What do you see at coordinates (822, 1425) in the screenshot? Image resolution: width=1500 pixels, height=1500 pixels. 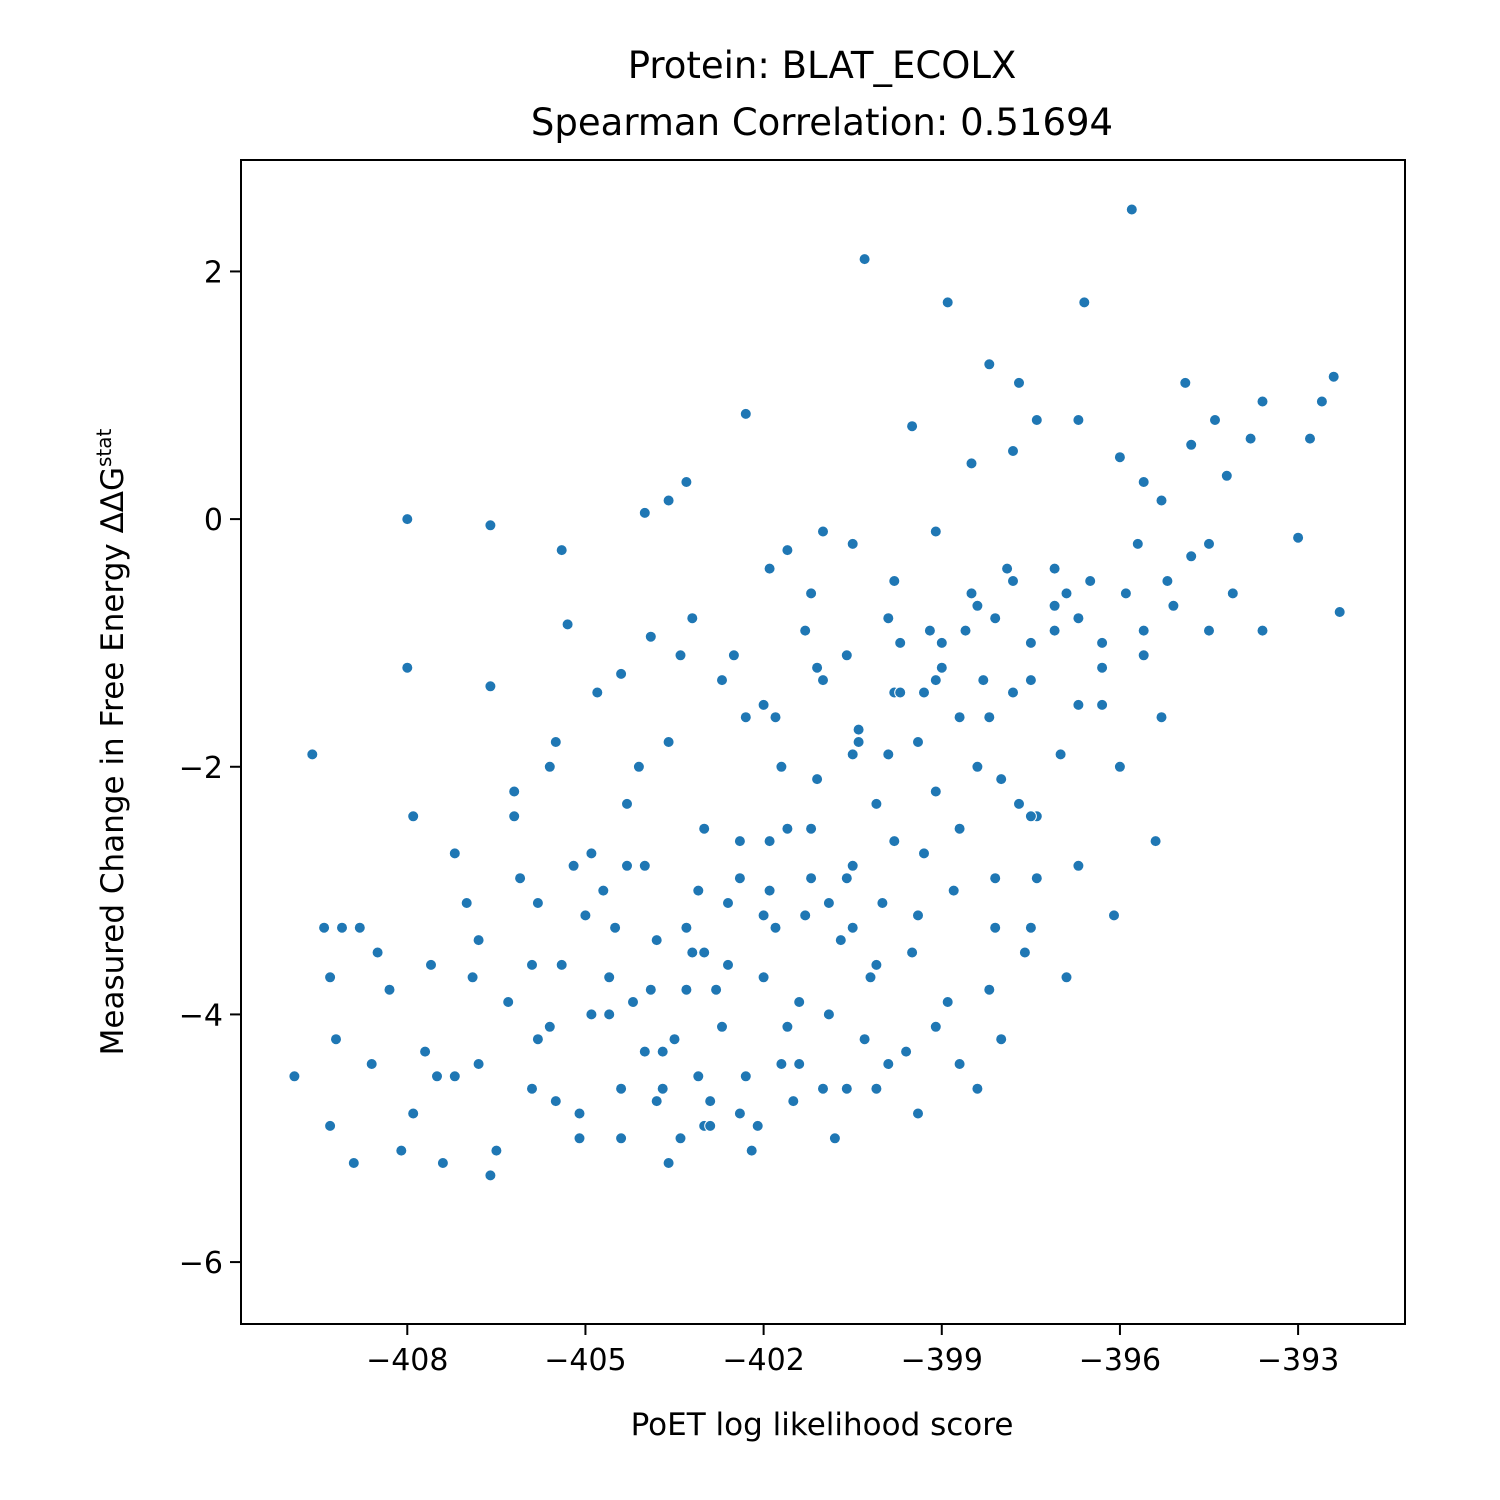 I see `x-axis-label: PoET log likelihood score` at bounding box center [822, 1425].